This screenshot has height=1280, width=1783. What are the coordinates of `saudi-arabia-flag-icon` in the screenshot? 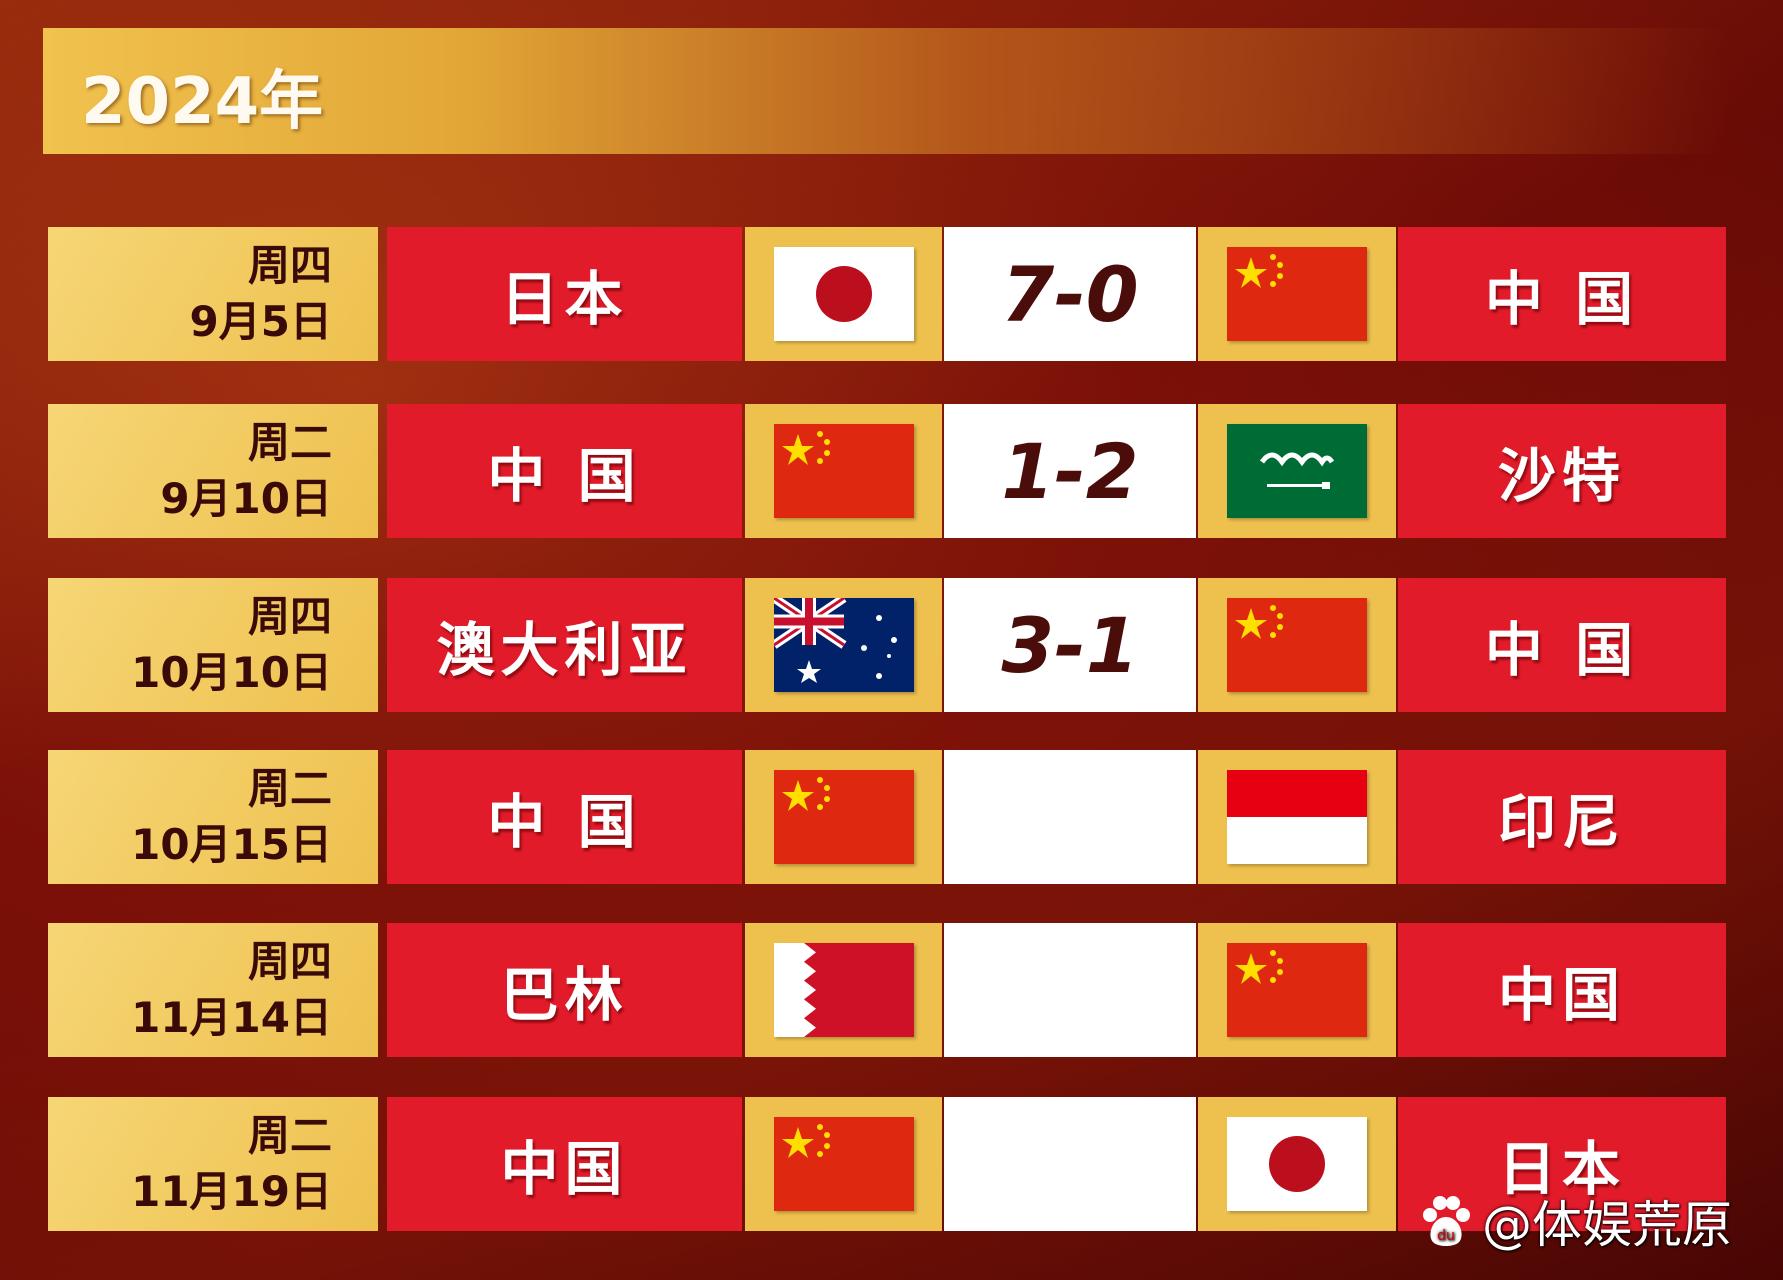 It's located at (1297, 471).